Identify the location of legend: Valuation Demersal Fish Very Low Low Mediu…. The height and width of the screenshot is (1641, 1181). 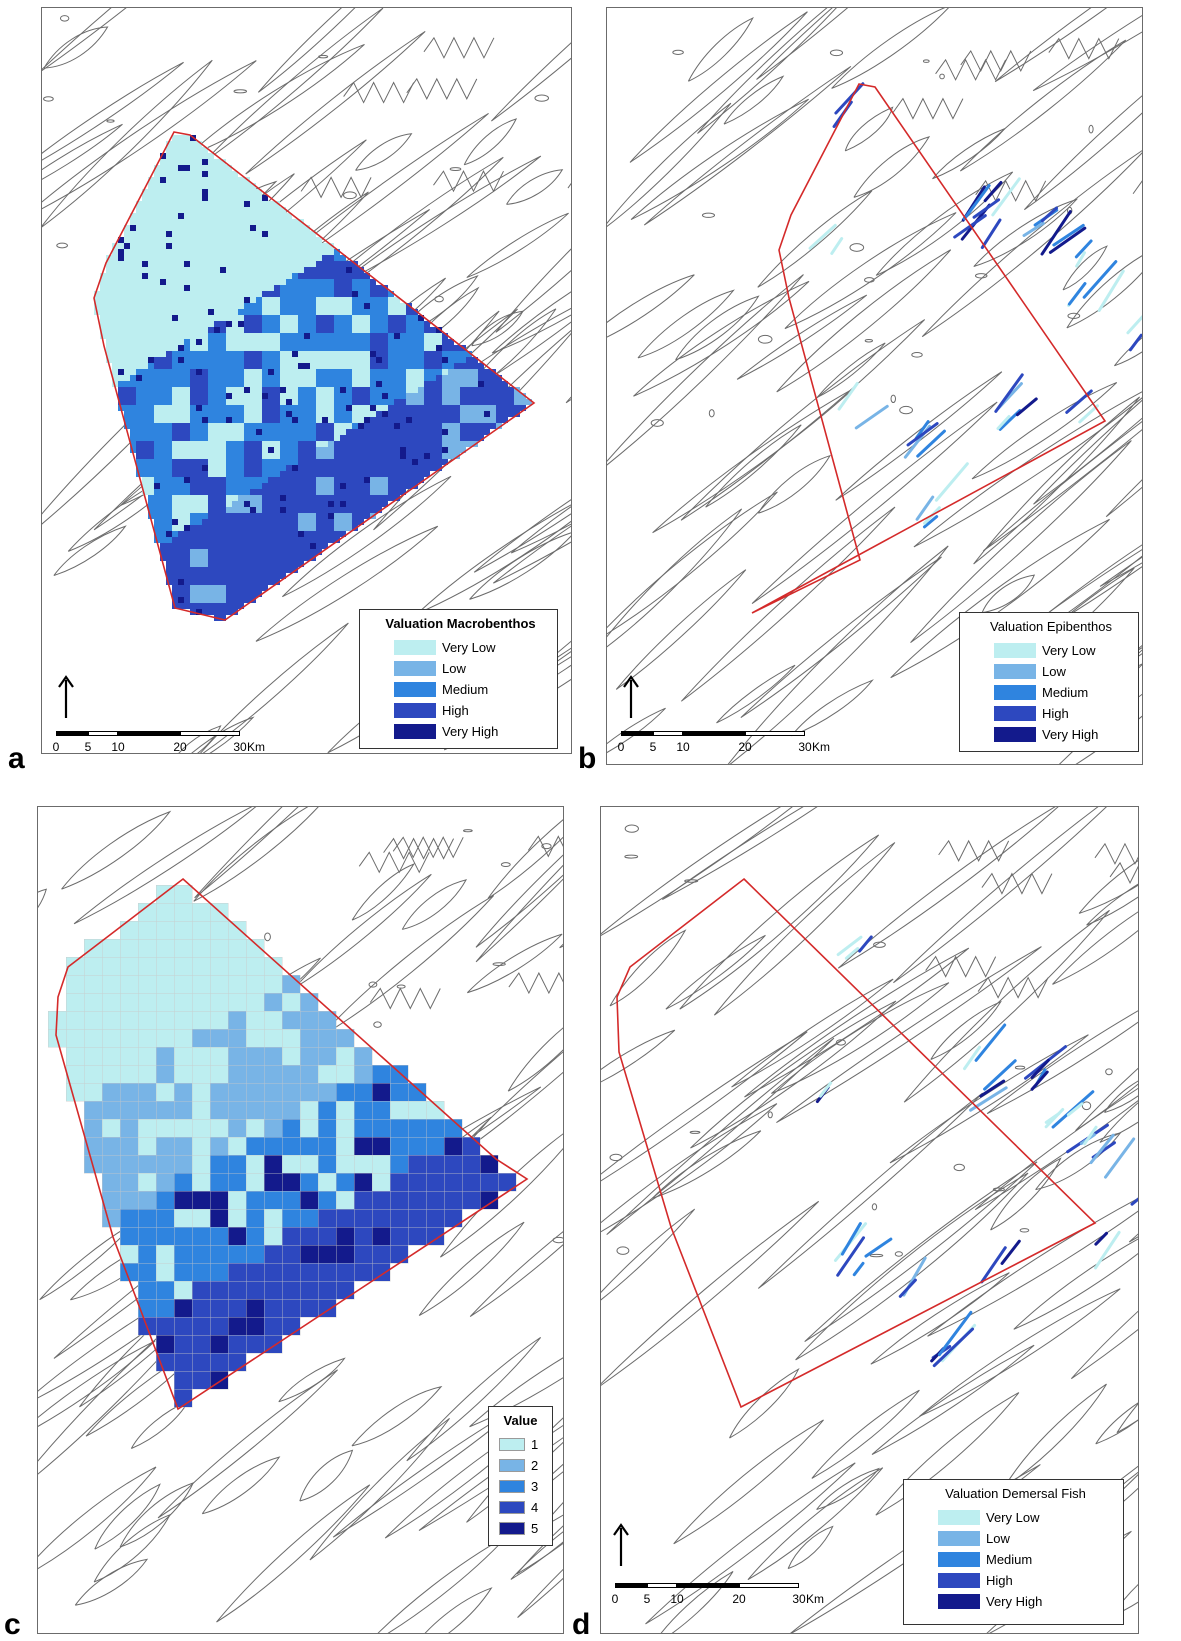
(1013, 1552).